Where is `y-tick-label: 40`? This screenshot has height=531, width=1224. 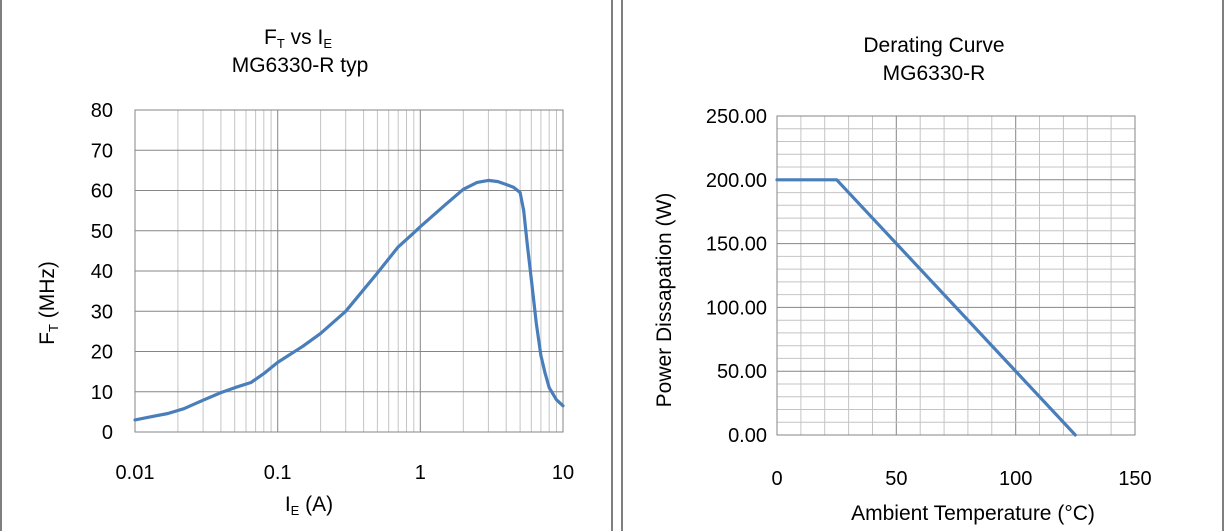 y-tick-label: 40 is located at coordinates (102, 272).